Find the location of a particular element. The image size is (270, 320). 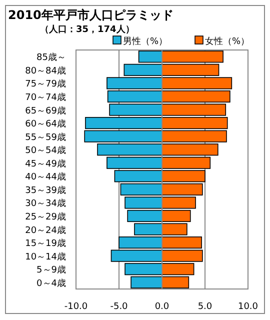

y-tick-label: 75～79歳 is located at coordinates (45, 84).